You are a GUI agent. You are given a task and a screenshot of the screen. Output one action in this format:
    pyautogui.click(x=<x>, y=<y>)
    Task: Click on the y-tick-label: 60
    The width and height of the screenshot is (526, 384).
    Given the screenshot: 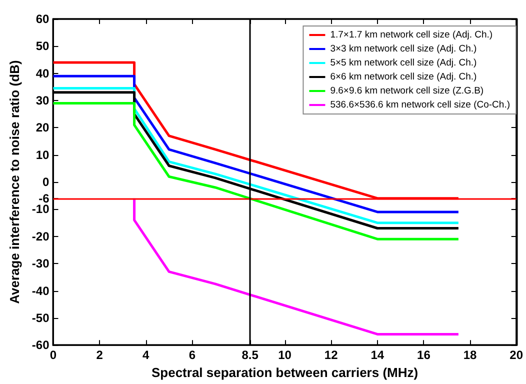 What is the action you would take?
    pyautogui.click(x=43, y=19)
    